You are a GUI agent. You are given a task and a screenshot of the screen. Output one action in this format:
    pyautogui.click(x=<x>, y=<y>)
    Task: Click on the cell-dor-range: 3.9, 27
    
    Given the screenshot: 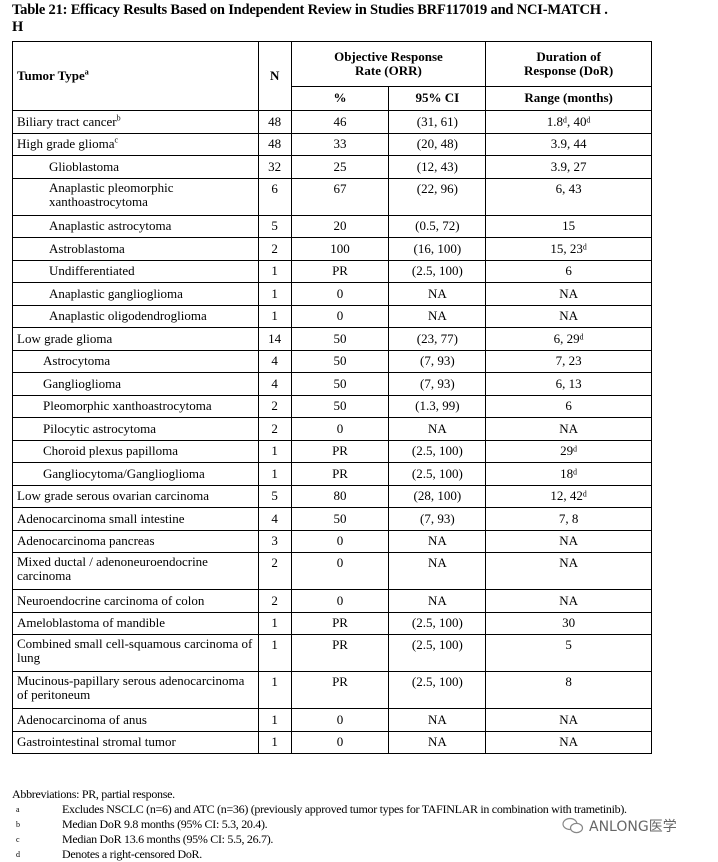 What is the action you would take?
    pyautogui.click(x=568, y=167)
    